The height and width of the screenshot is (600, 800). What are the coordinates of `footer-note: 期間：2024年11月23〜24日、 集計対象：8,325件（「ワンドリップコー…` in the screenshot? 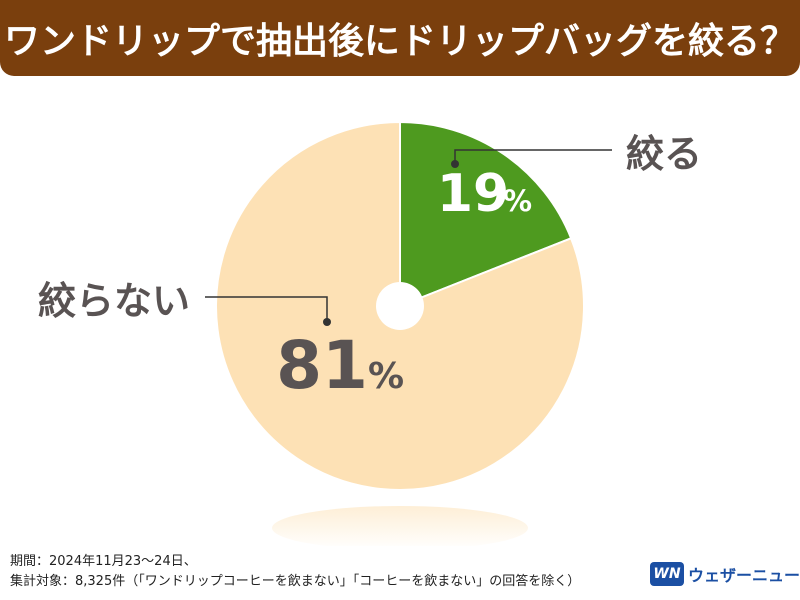 It's located at (320, 572).